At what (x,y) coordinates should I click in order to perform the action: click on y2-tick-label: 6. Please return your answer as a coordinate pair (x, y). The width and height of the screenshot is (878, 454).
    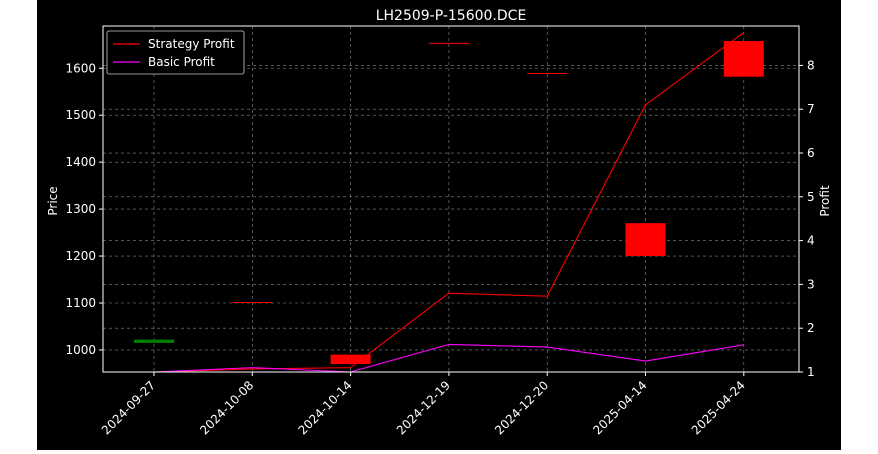
    Looking at the image, I should click on (811, 153).